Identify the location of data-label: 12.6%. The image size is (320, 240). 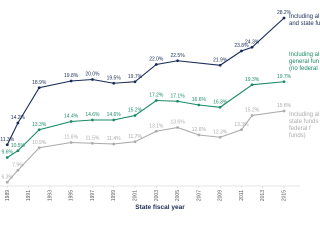
(199, 130).